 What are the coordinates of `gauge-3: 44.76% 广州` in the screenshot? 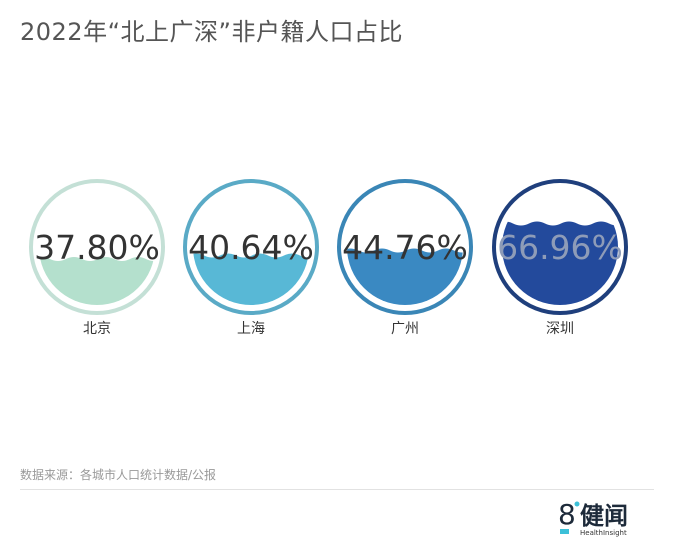 It's located at (405, 258).